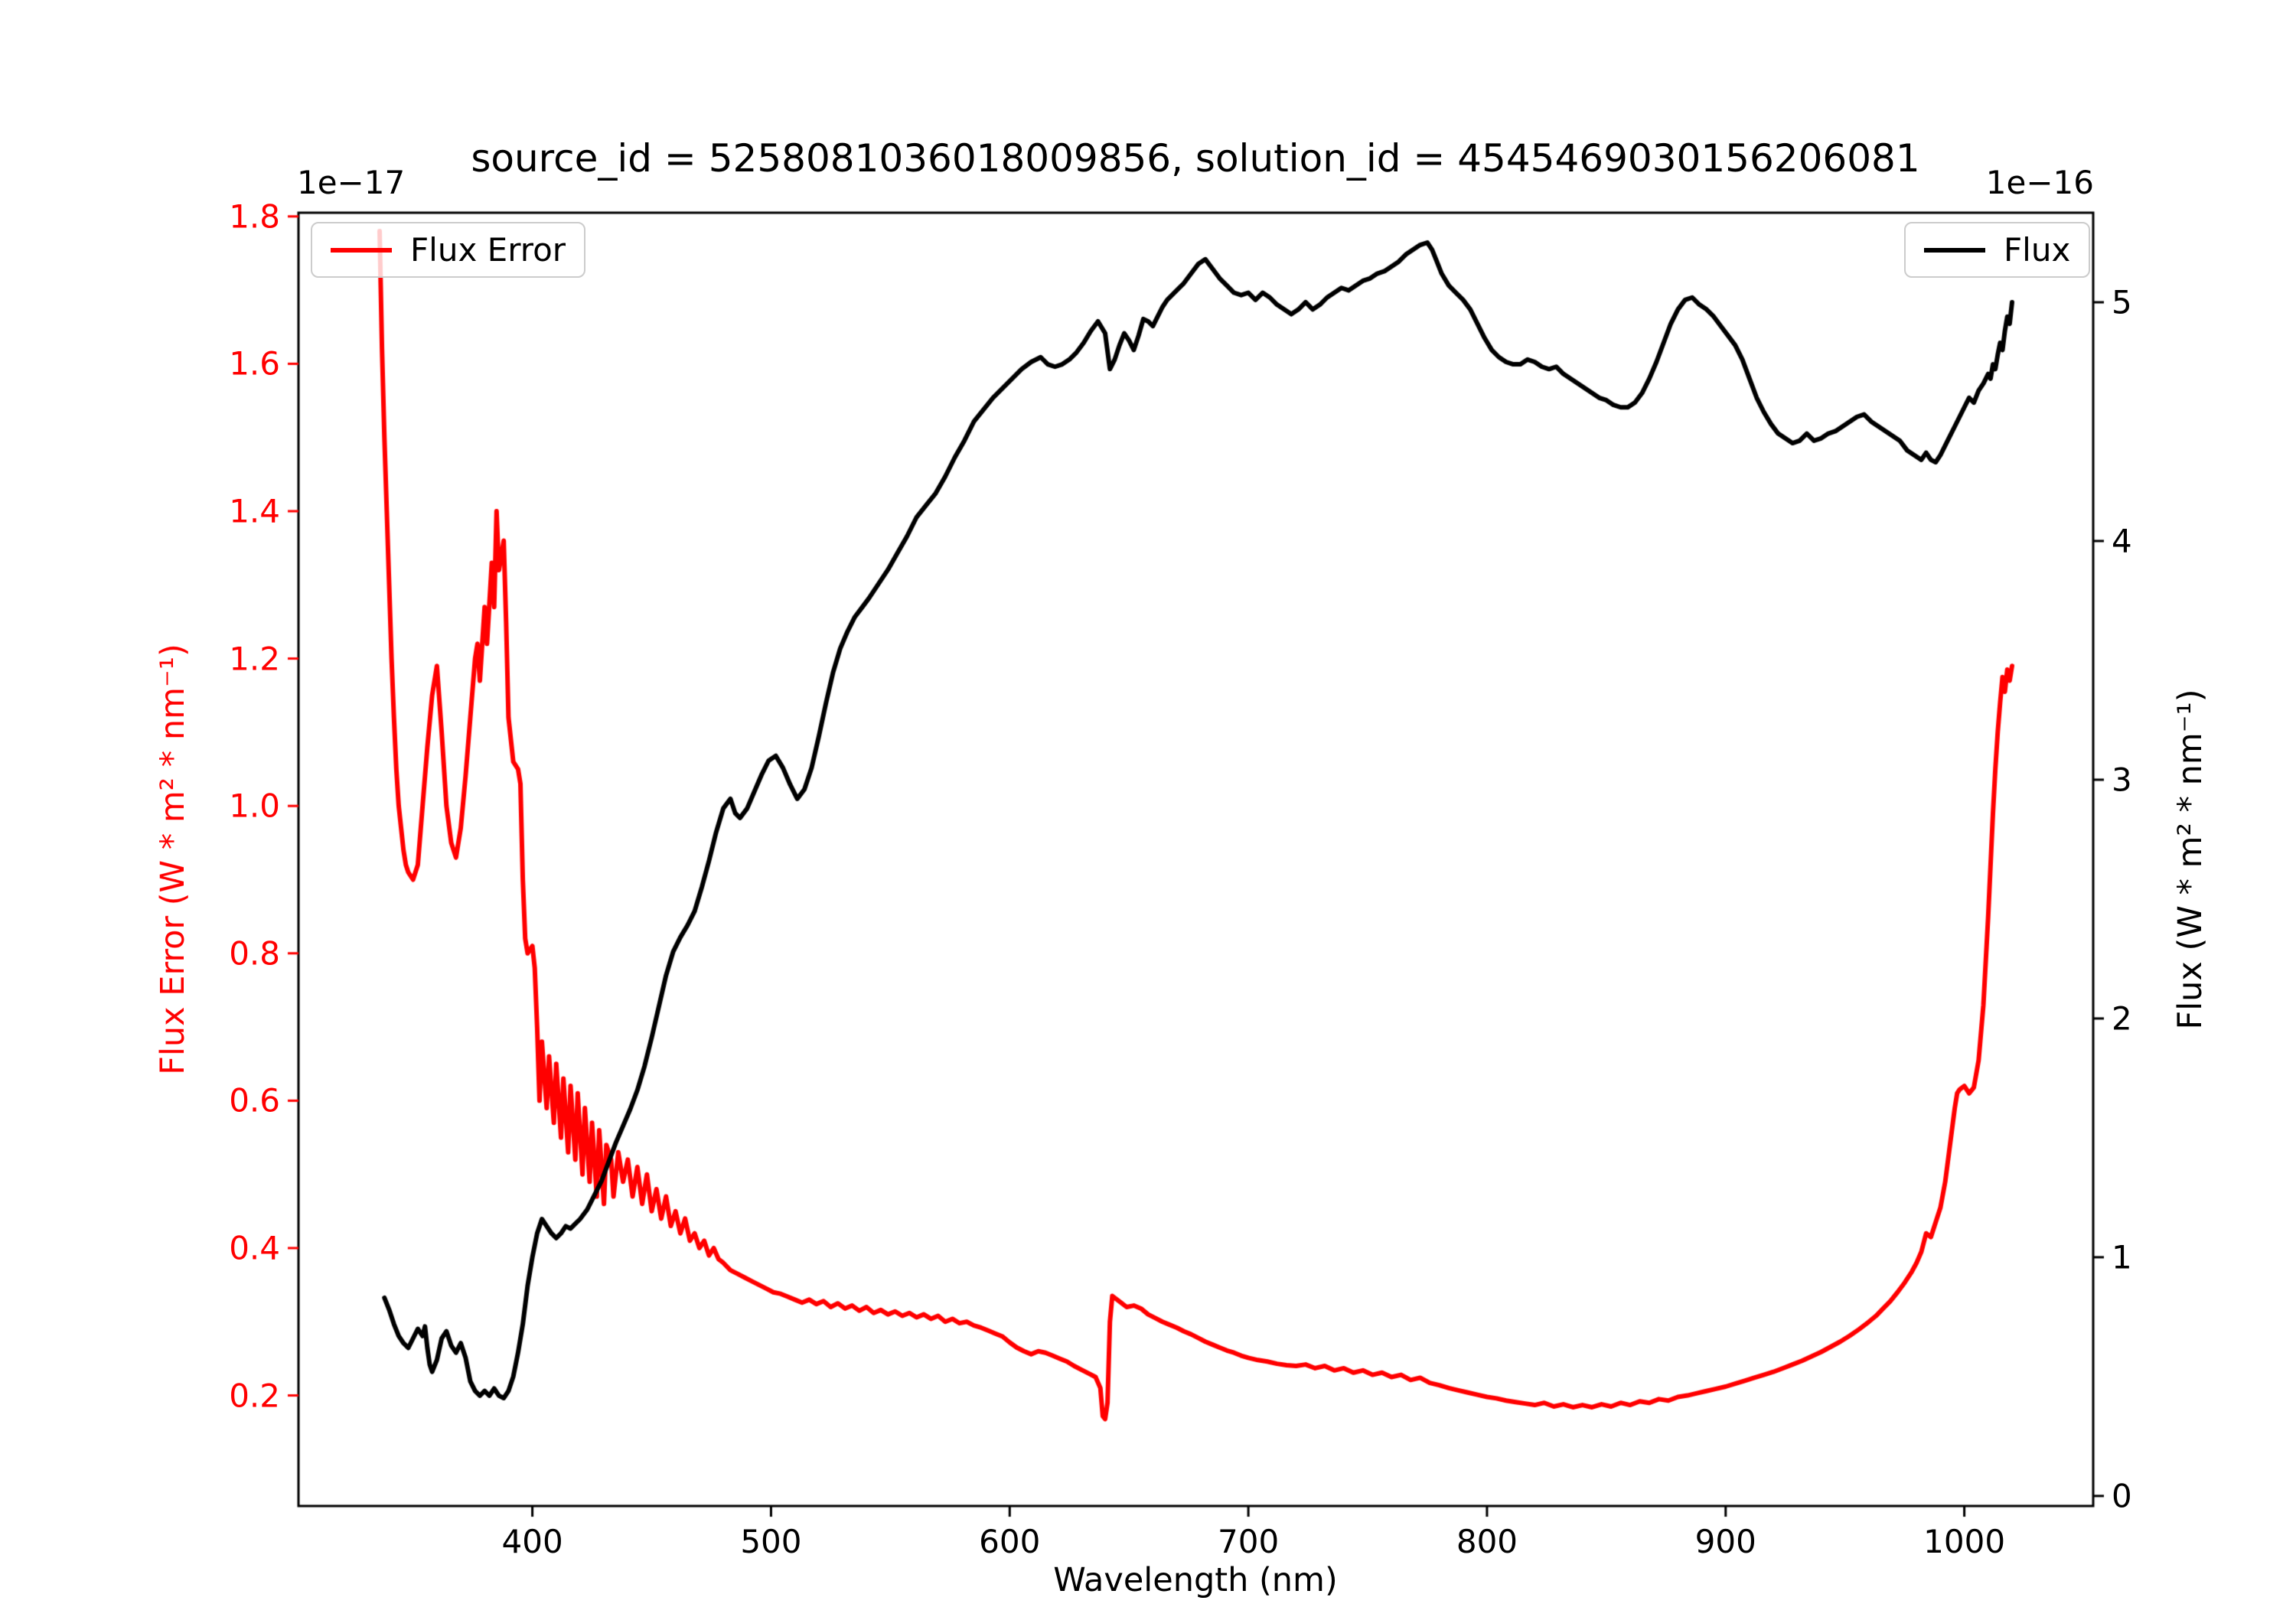  I want to click on y-tick-label-right: 0, so click(2122, 1496).